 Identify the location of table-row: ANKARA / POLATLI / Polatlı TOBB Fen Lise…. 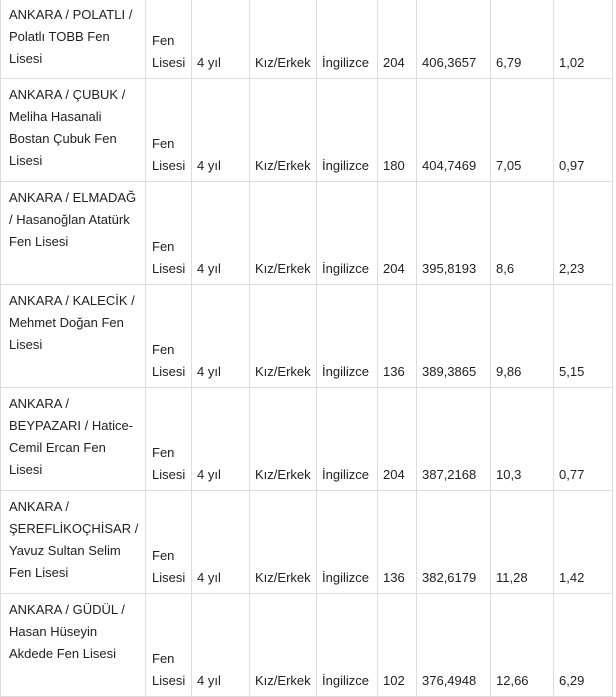
(306, 39).